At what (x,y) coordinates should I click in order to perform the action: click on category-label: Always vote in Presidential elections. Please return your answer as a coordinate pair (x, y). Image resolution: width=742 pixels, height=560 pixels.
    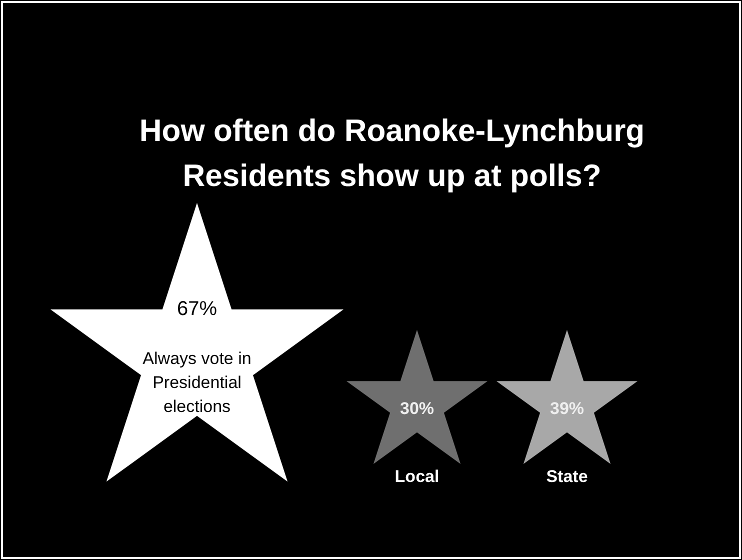
    Looking at the image, I should click on (197, 382).